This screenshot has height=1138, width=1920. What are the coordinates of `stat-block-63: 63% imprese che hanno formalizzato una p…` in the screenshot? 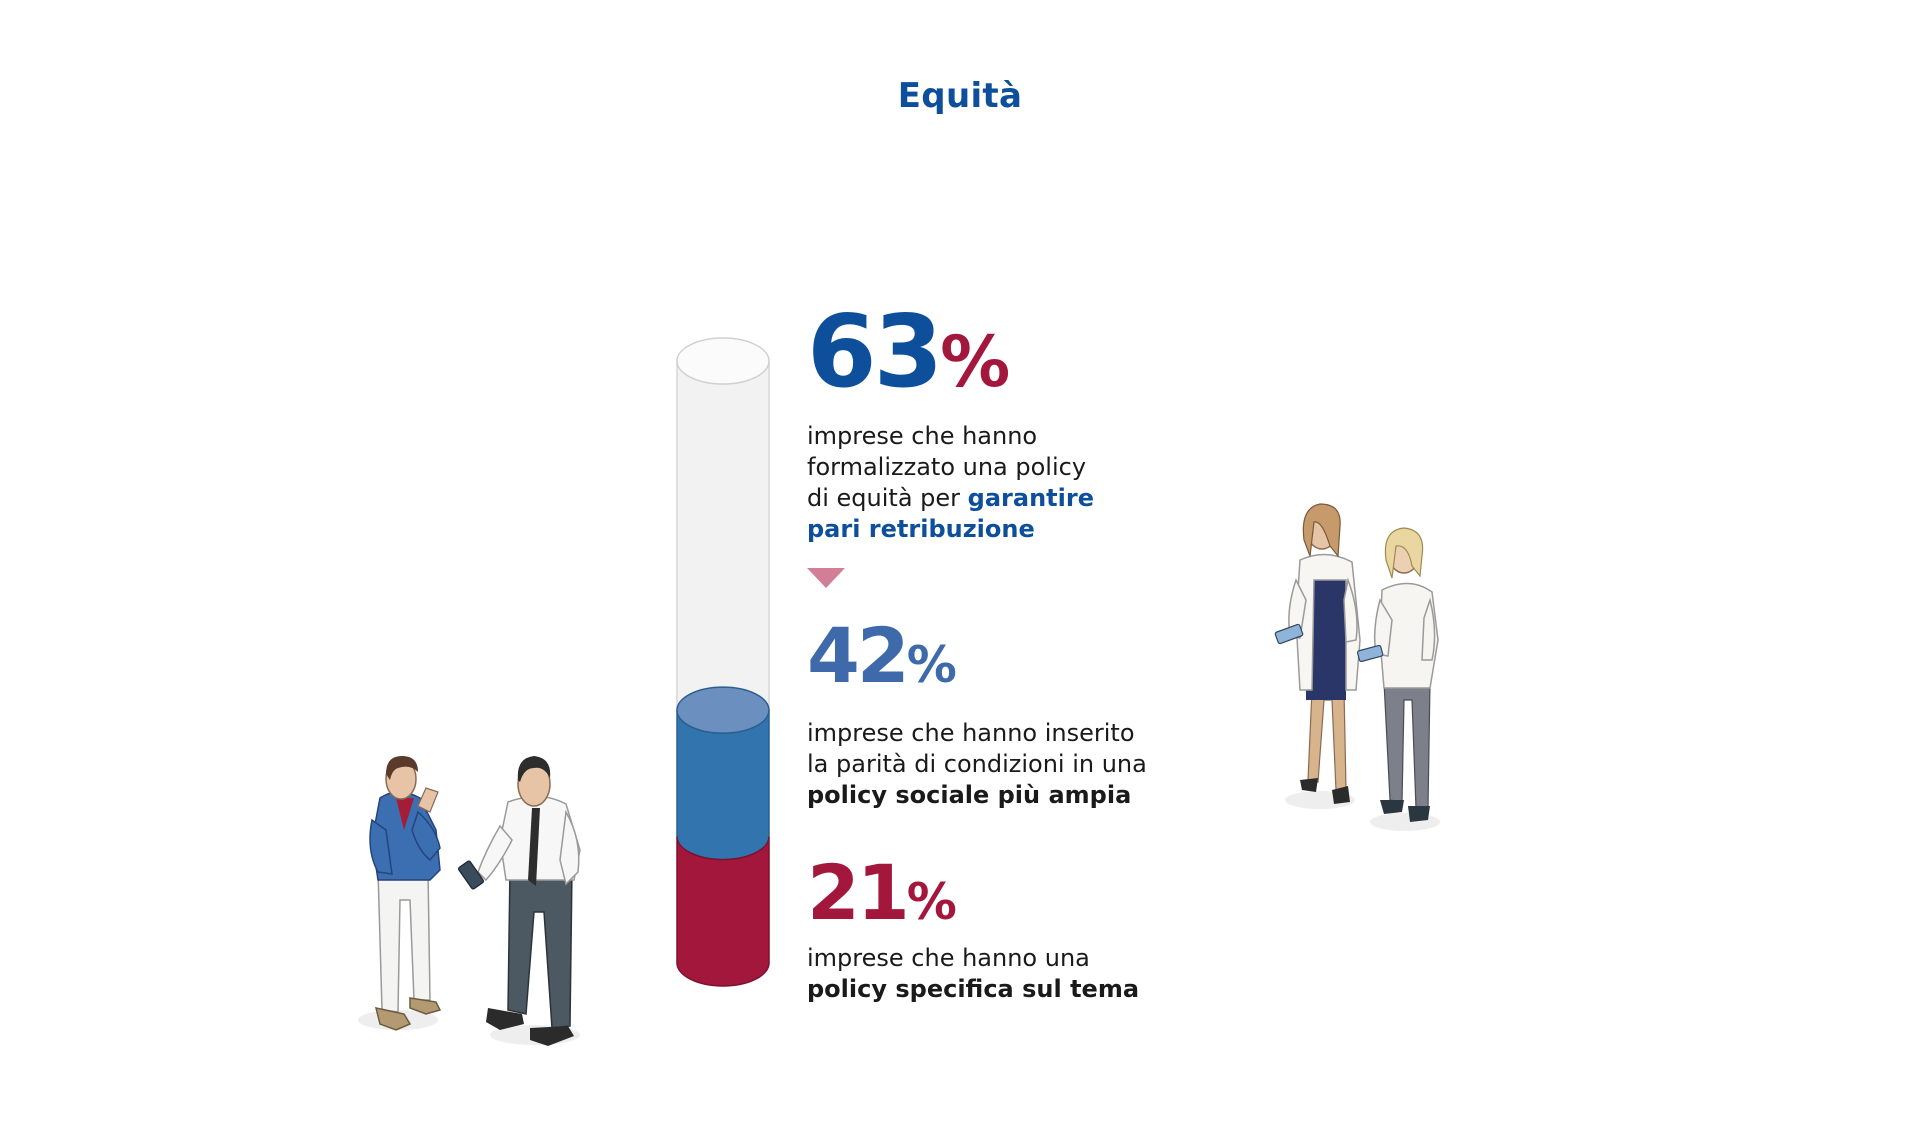 It's located at (950, 423).